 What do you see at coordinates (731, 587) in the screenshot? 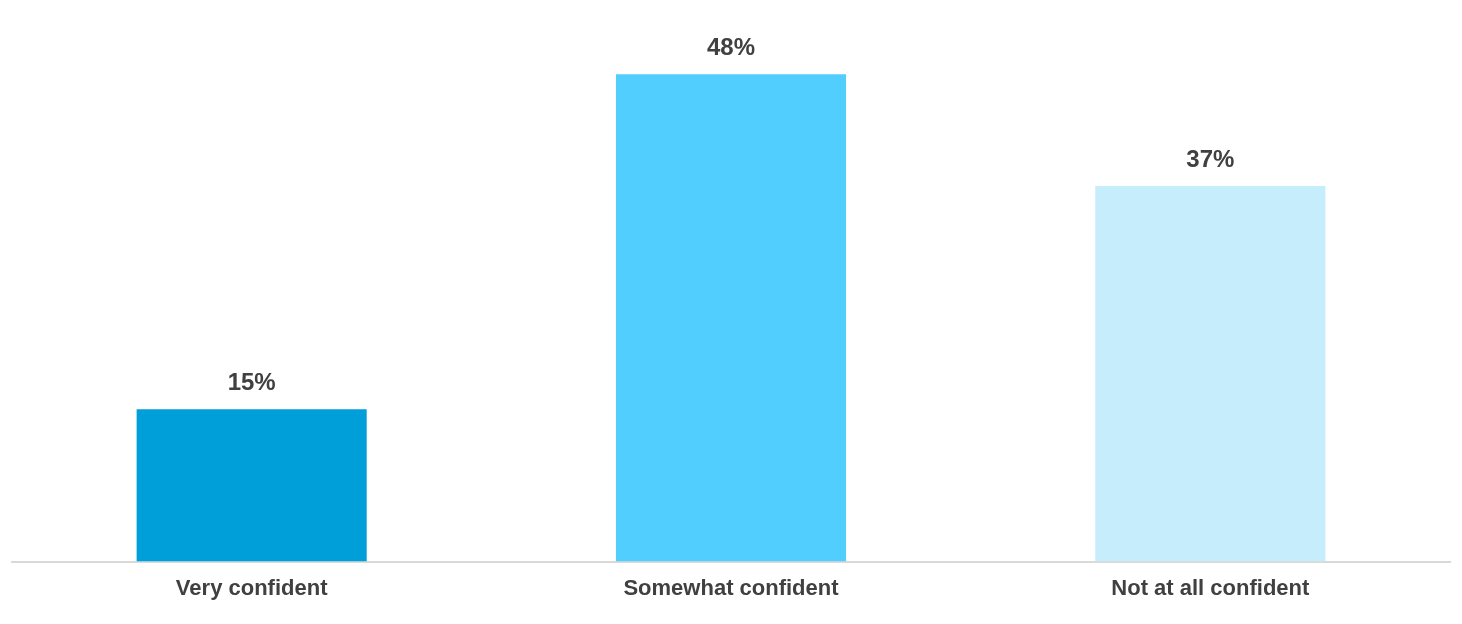
I see `x-tick-label: Somewhat confident` at bounding box center [731, 587].